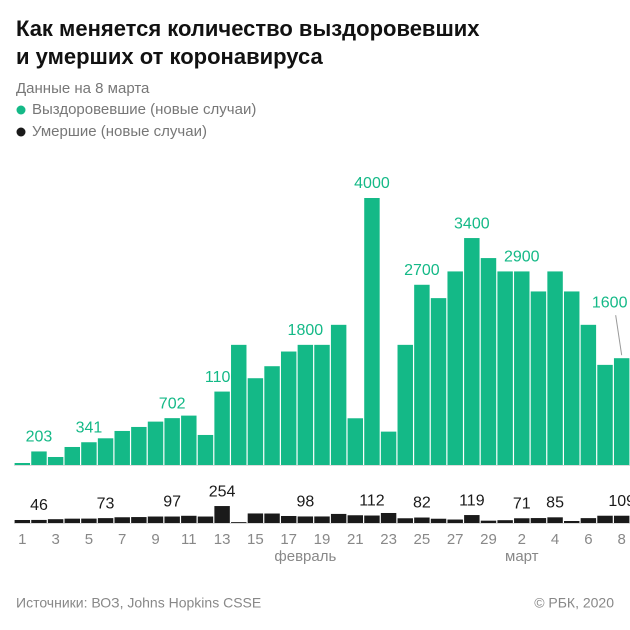 This screenshot has height=630, width=630. What do you see at coordinates (222, 377) in the screenshot?
I see `value-label: 1100` at bounding box center [222, 377].